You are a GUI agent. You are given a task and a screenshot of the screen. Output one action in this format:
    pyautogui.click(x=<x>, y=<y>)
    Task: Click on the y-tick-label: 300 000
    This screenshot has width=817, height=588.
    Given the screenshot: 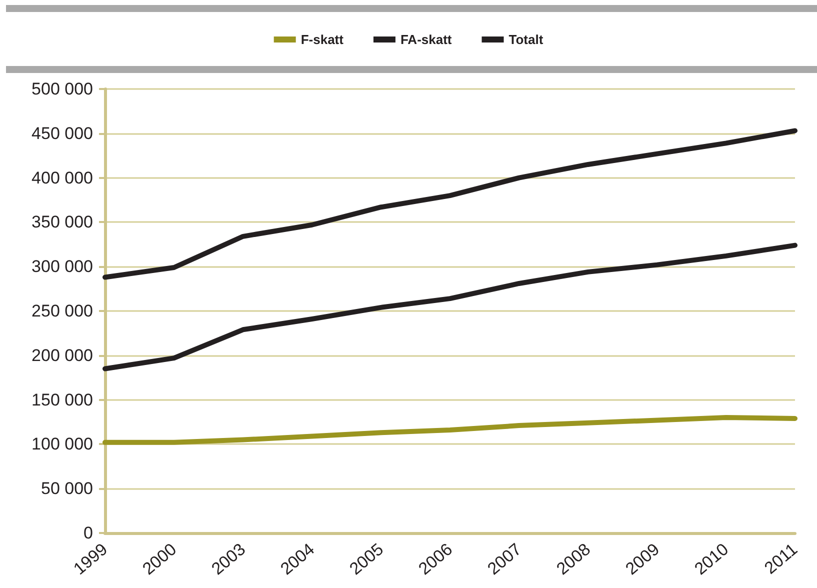 What is the action you would take?
    pyautogui.click(x=62, y=266)
    